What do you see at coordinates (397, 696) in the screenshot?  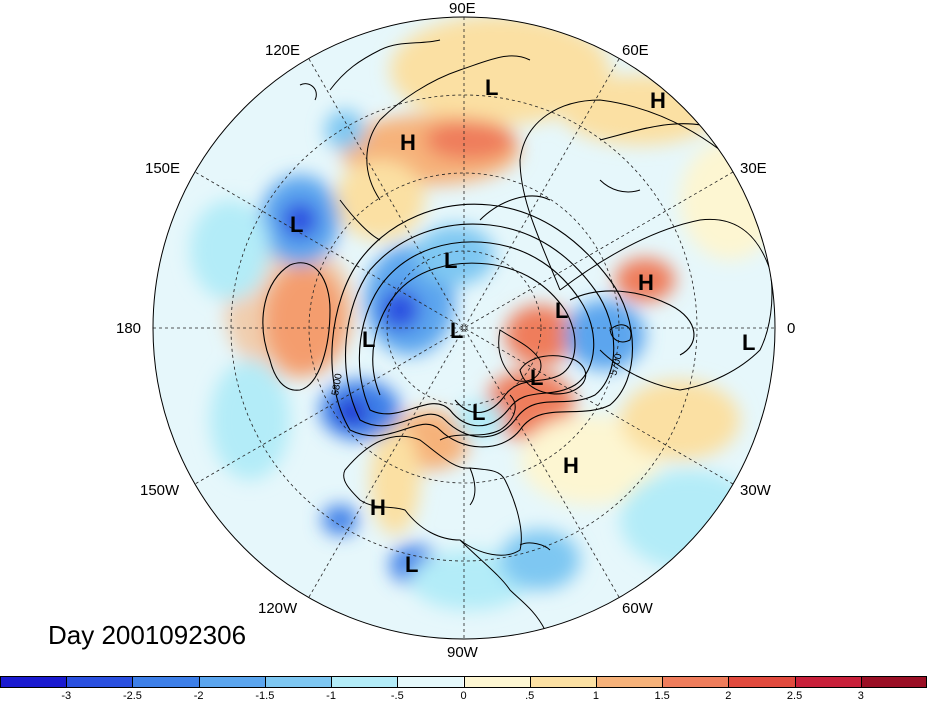 I see `colorbar-tick-label: -.5` at bounding box center [397, 696].